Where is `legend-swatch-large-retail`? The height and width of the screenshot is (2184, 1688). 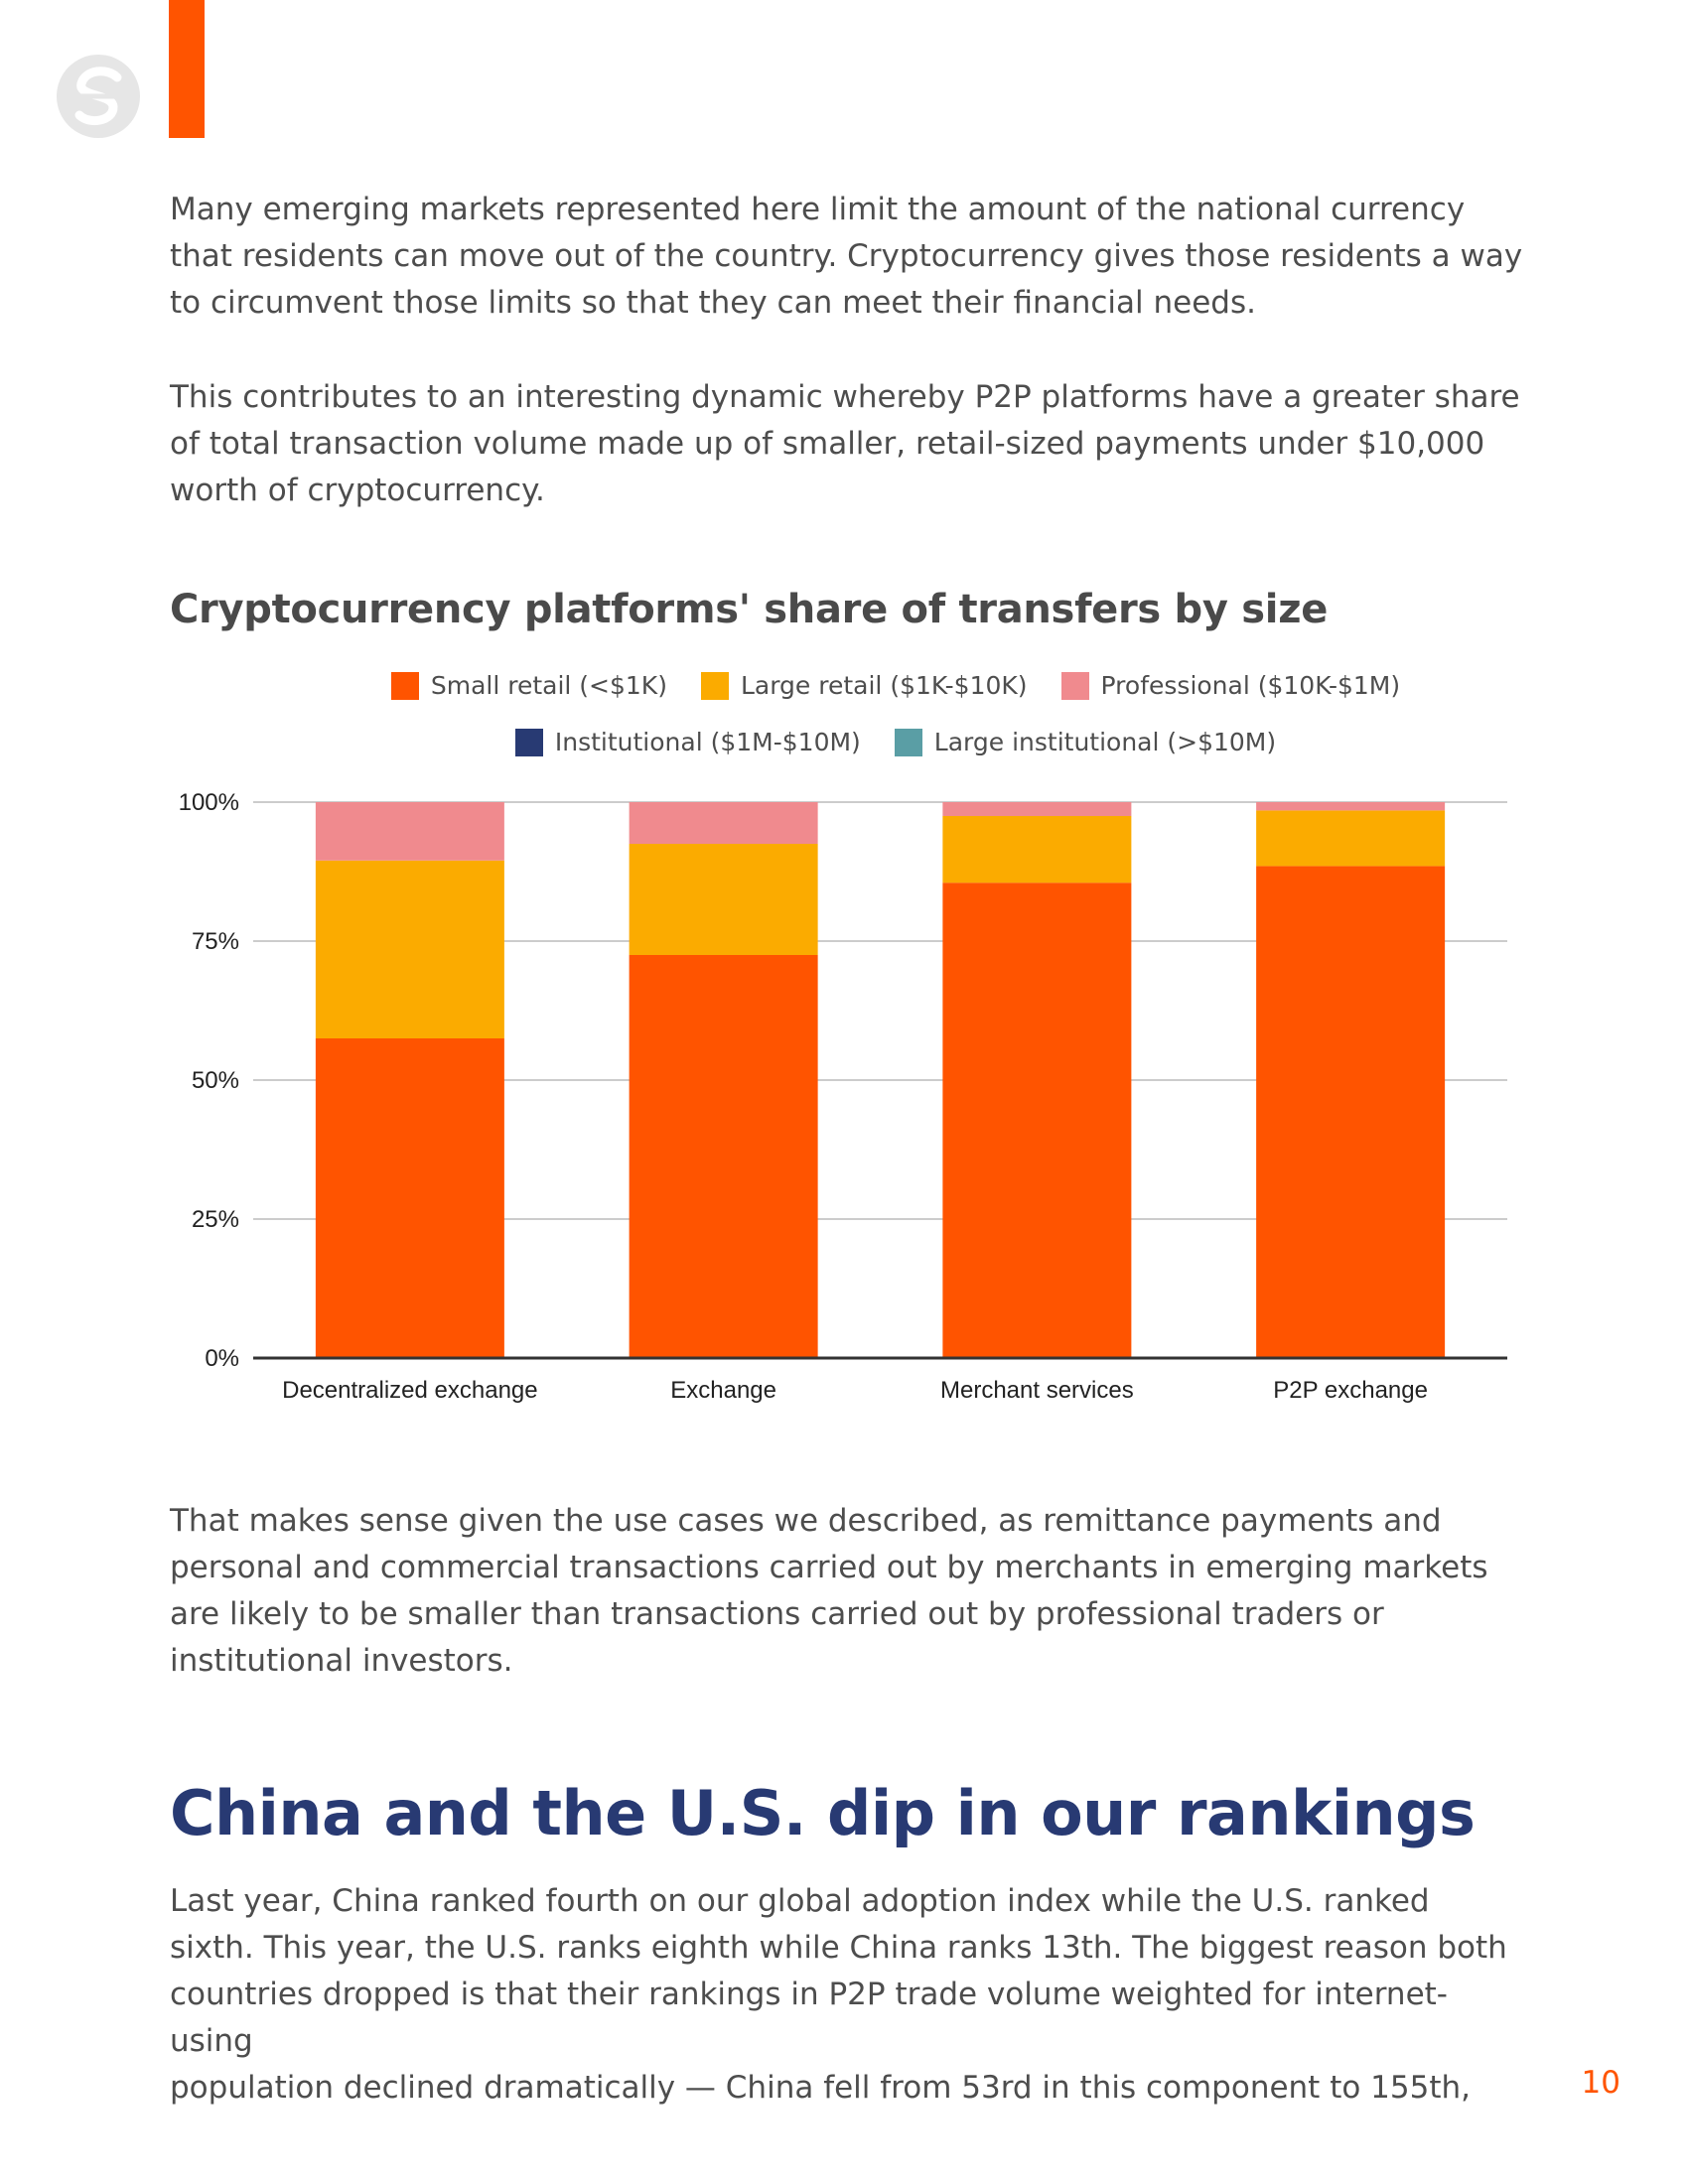
legend-swatch-large-retail is located at coordinates (714, 685).